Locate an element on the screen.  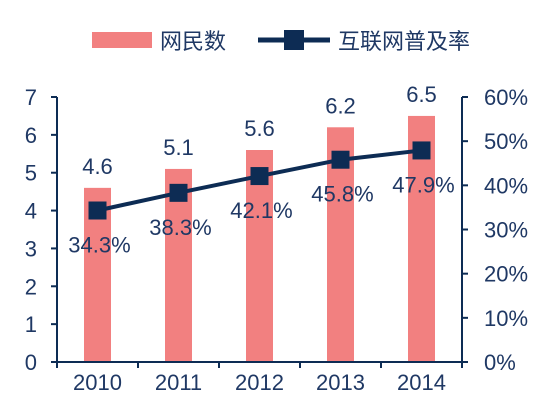
y-right-tick-label: 50% is located at coordinates (506, 141).